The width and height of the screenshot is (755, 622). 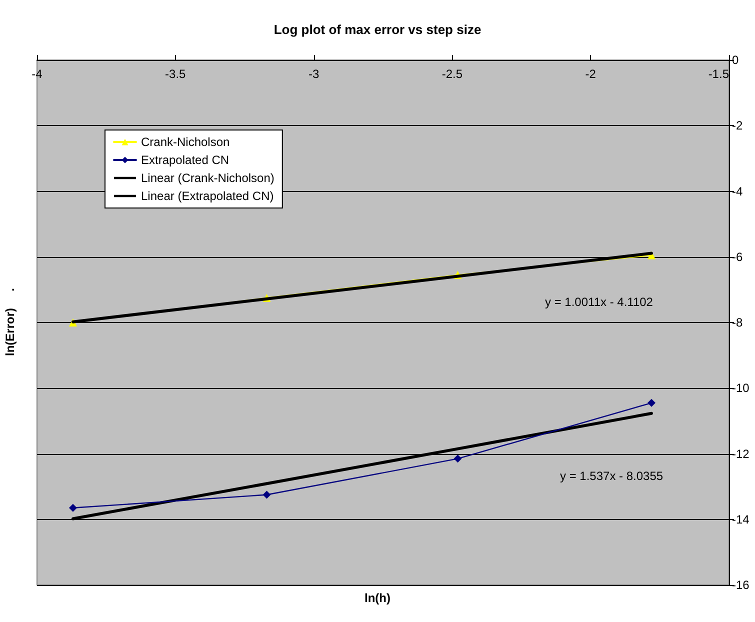 I want to click on y-tick-label: -4, so click(x=737, y=191).